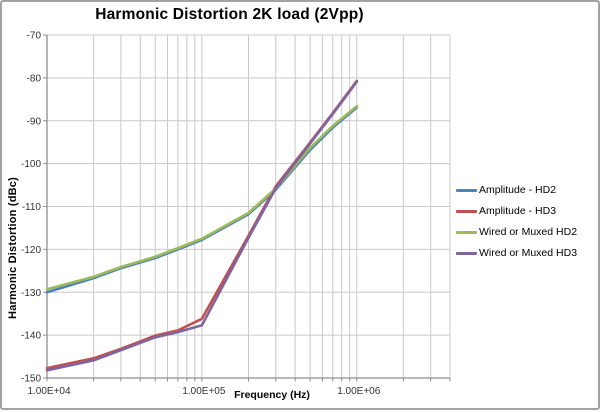  I want to click on y-axis-tick-label: -70, so click(34, 36).